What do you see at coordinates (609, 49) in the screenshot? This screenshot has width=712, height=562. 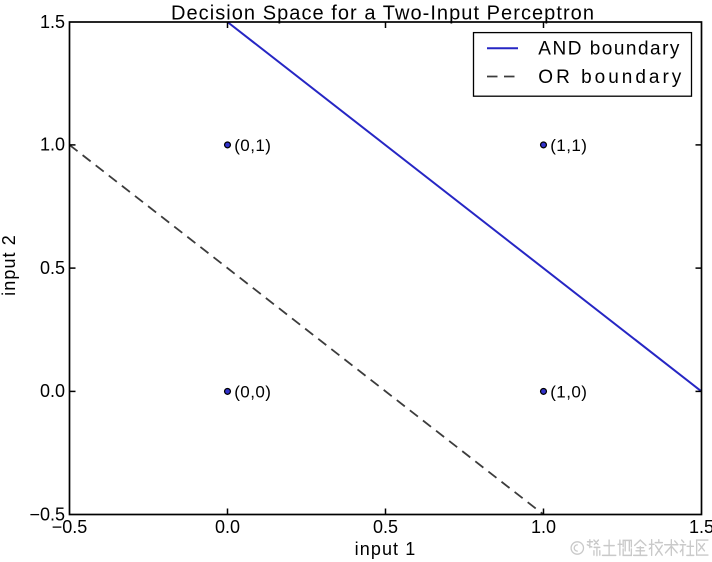 I see `svg-text: AND boundary` at bounding box center [609, 49].